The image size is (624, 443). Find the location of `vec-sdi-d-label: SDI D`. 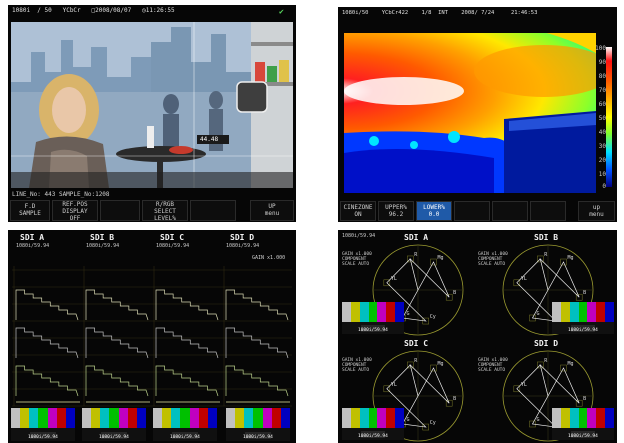

vec-sdi-d-label: SDI D is located at coordinates (546, 343).